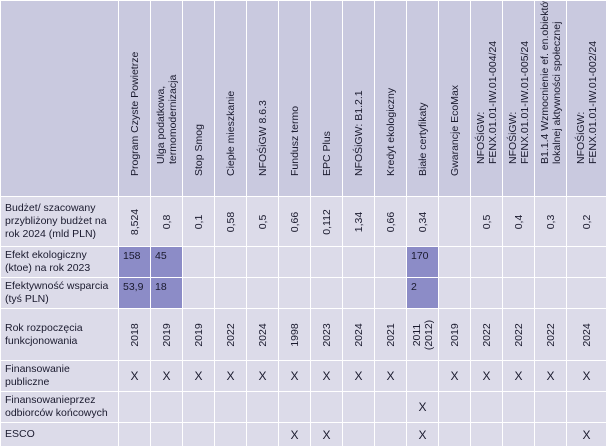  I want to click on program-header-wrap: Stop Smog, so click(198, 98).